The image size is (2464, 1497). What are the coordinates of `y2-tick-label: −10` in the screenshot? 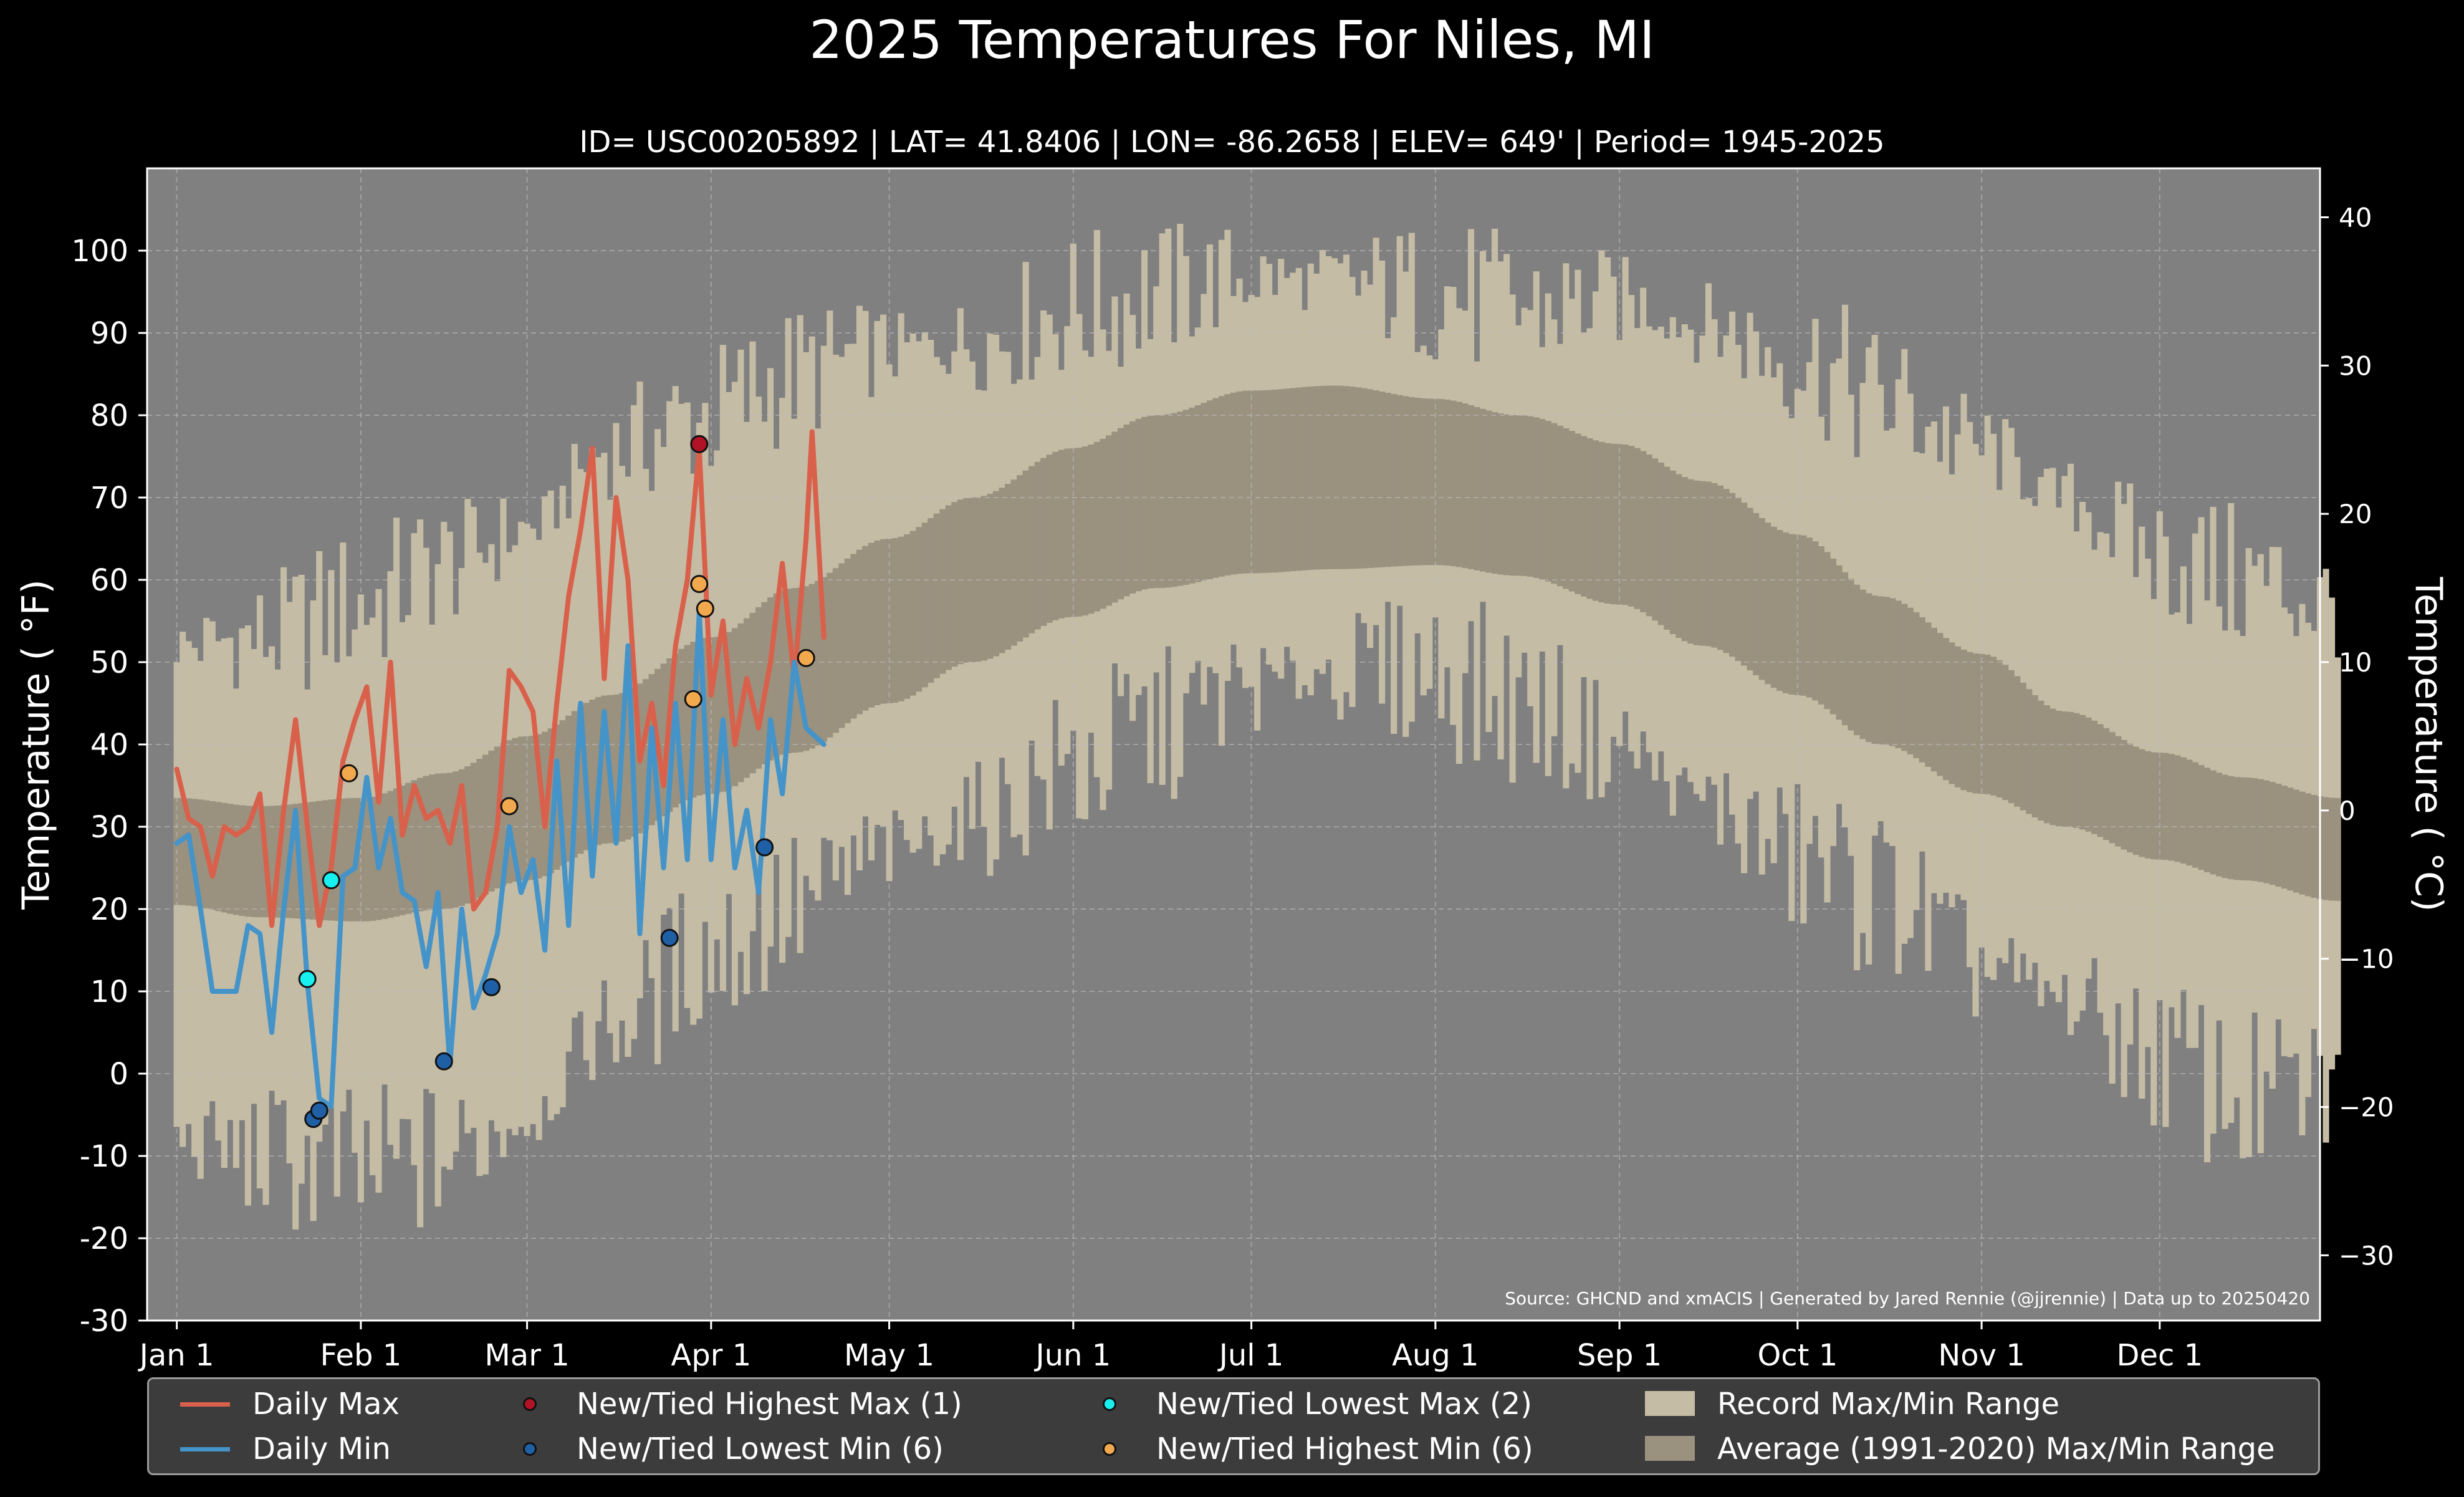 It's located at (2366, 959).